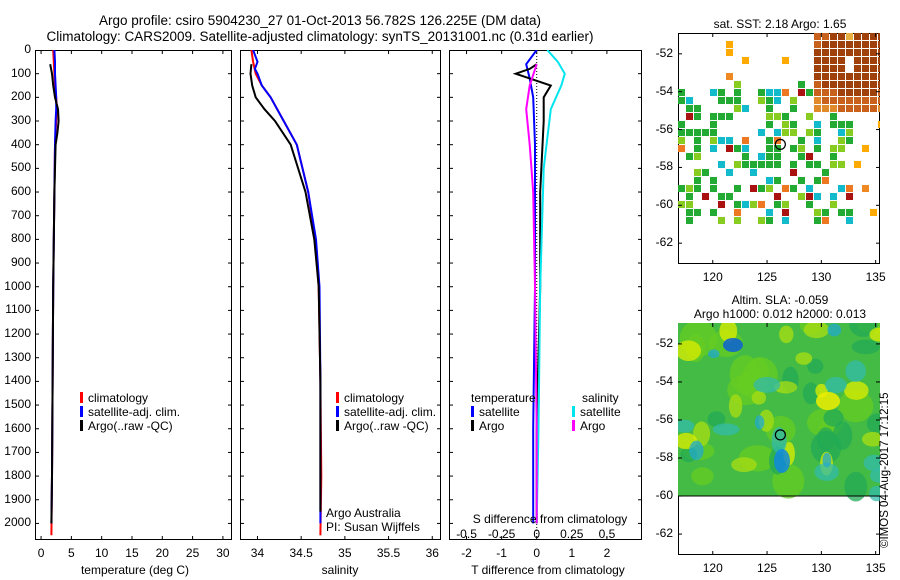 Image resolution: width=900 pixels, height=580 pixels. Describe the element at coordinates (345, 553) in the screenshot. I see `xtick-label: 35` at that location.